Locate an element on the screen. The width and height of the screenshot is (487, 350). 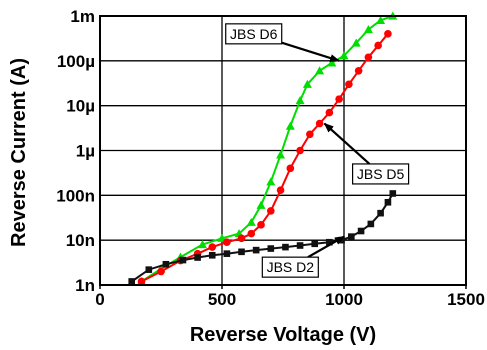
y-tick-label-6: 1m is located at coordinates (82, 16).